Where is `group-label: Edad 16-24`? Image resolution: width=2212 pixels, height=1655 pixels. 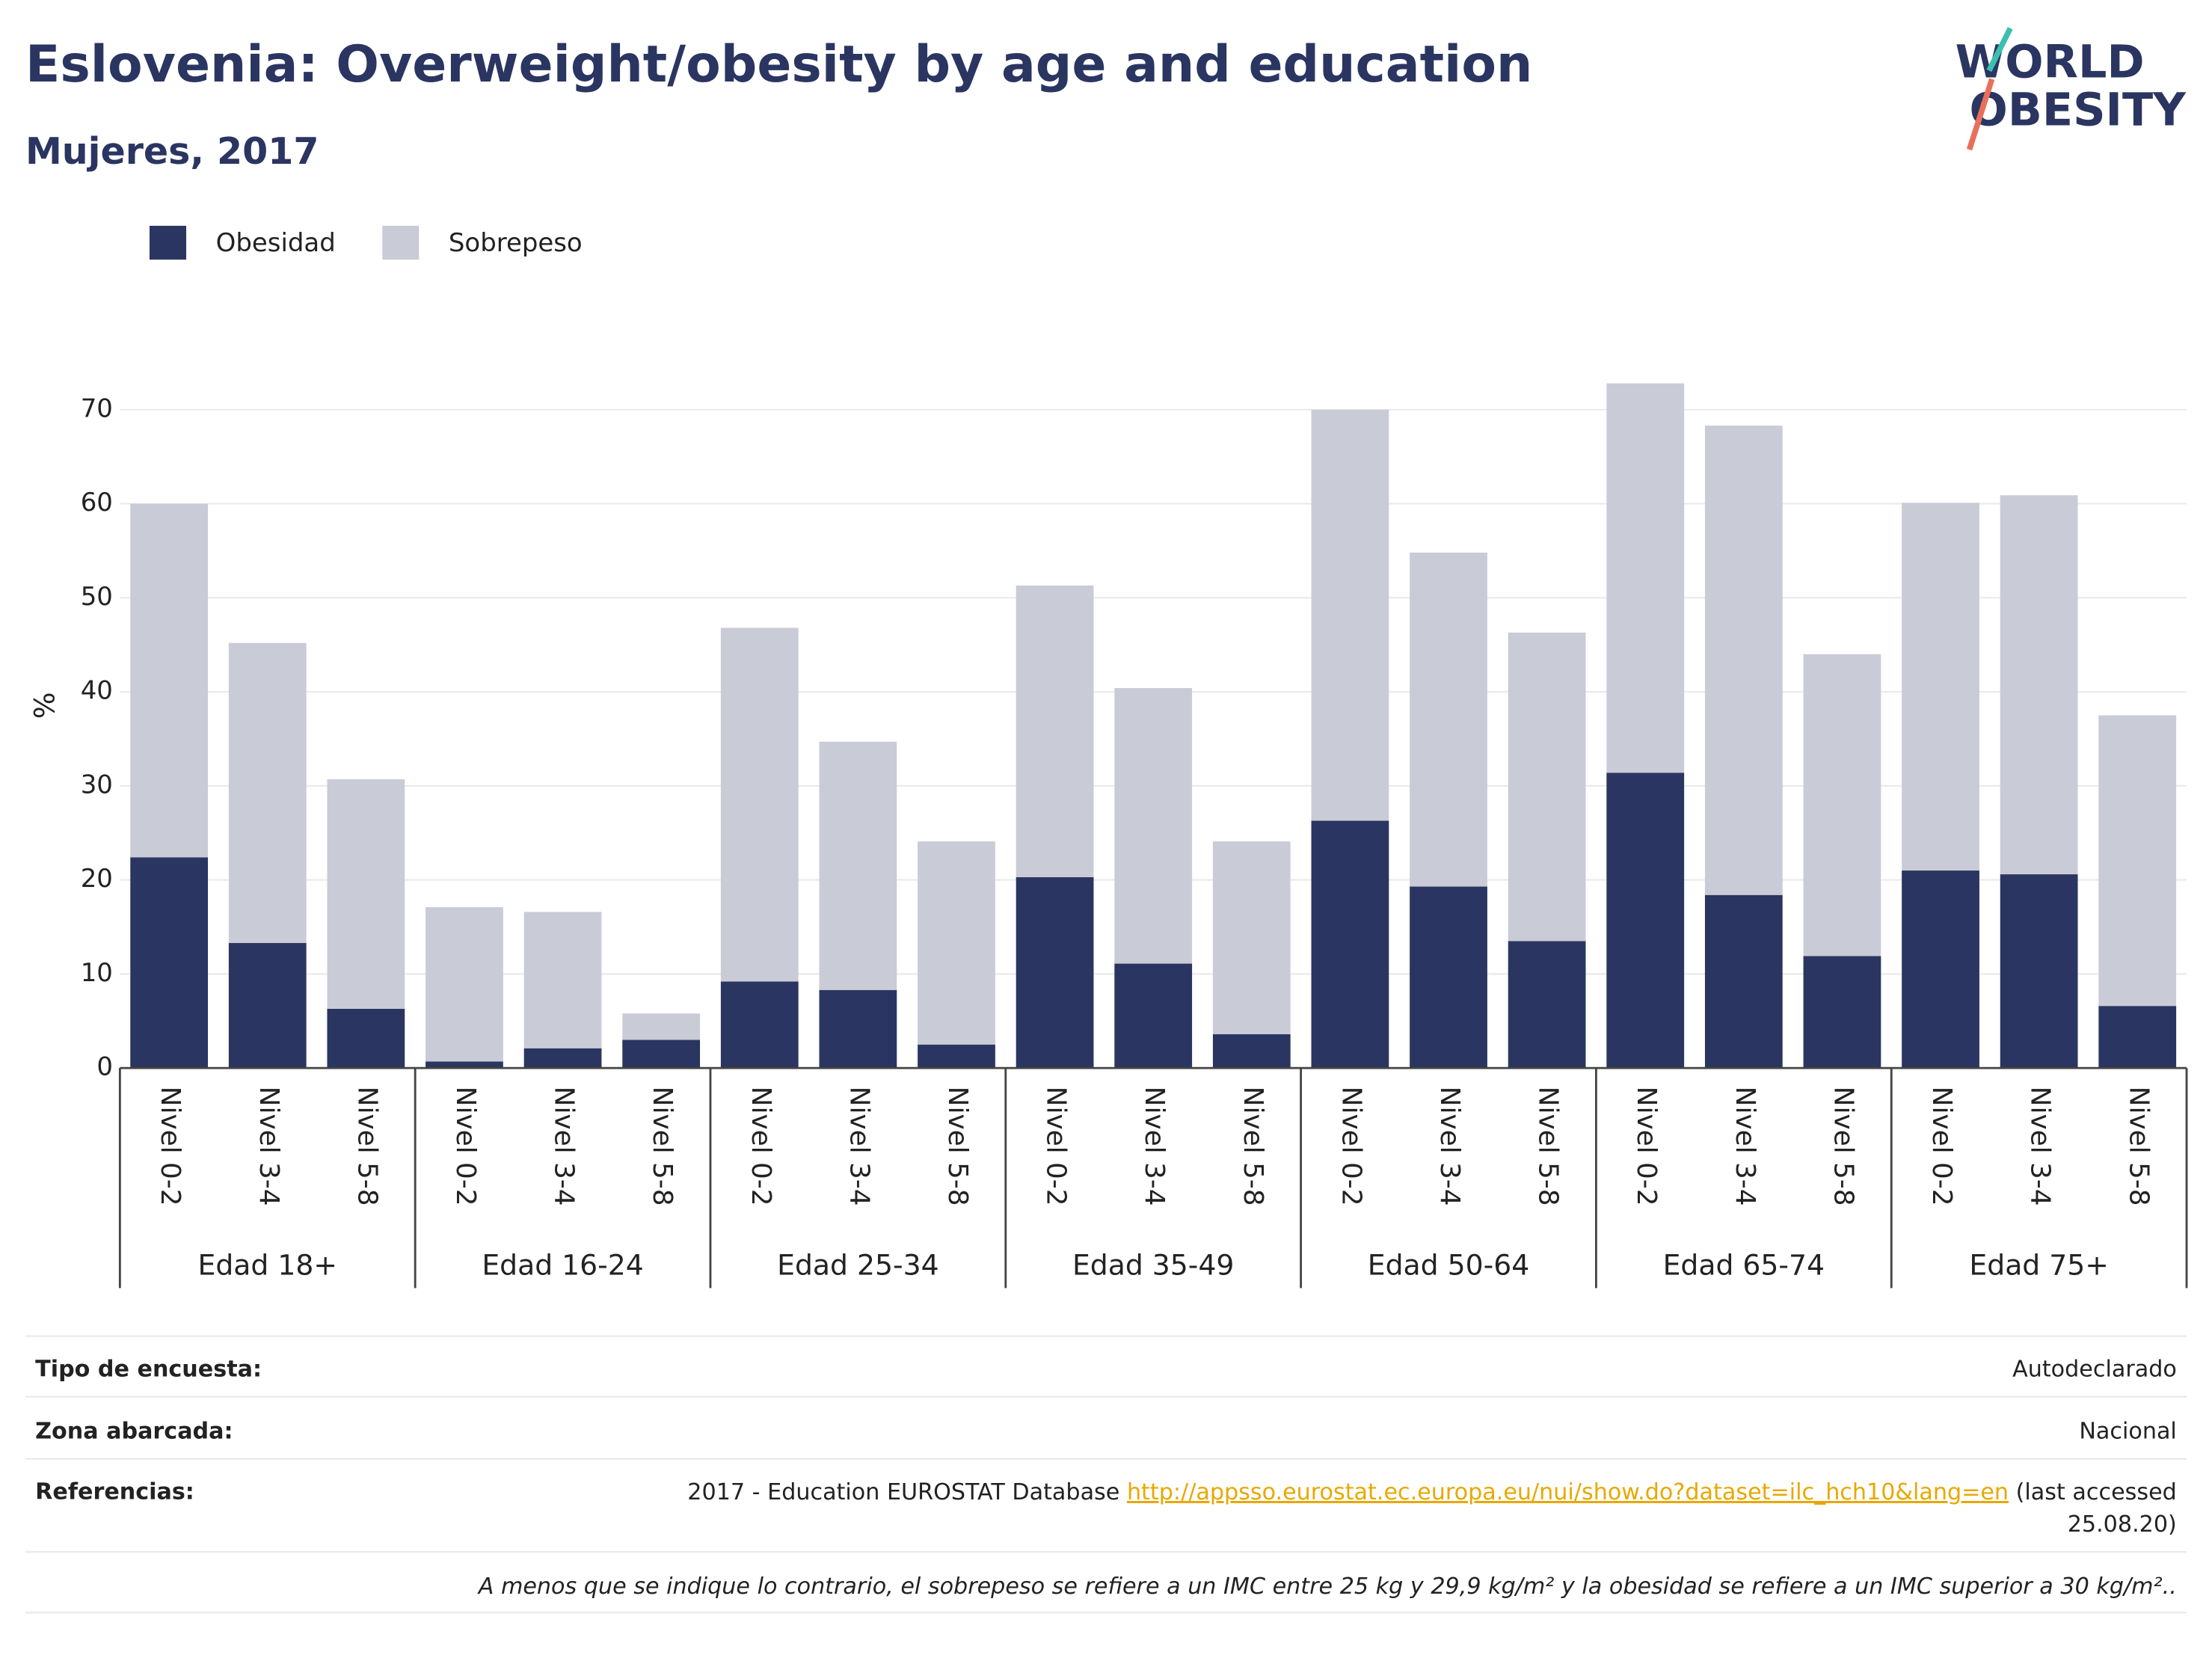
group-label: Edad 16-24 is located at coordinates (562, 1265).